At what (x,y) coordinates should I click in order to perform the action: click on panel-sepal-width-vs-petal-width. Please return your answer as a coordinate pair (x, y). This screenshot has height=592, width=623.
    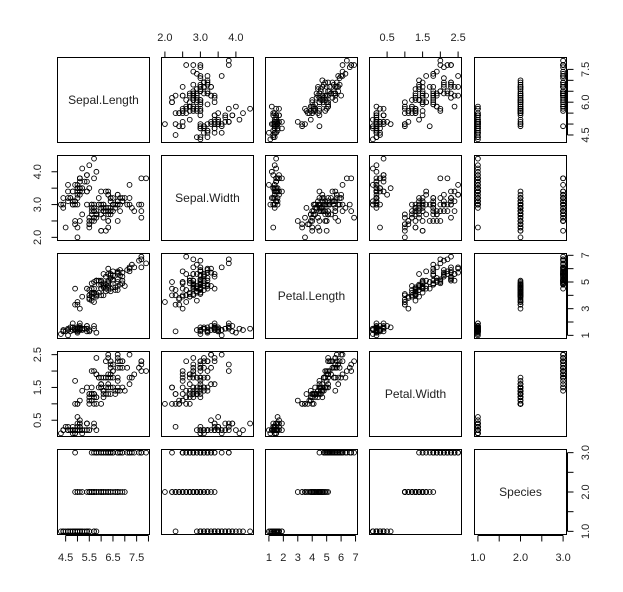
    Looking at the image, I should click on (415, 198).